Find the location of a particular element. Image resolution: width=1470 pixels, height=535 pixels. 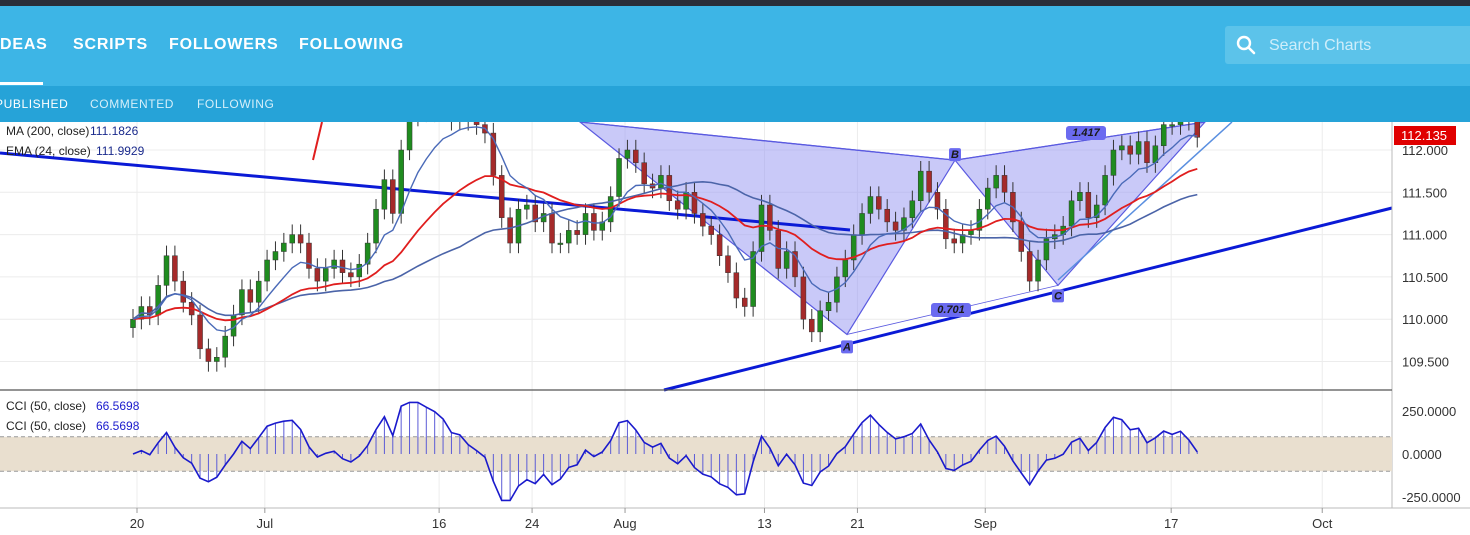

search-icon is located at coordinates (1246, 45).